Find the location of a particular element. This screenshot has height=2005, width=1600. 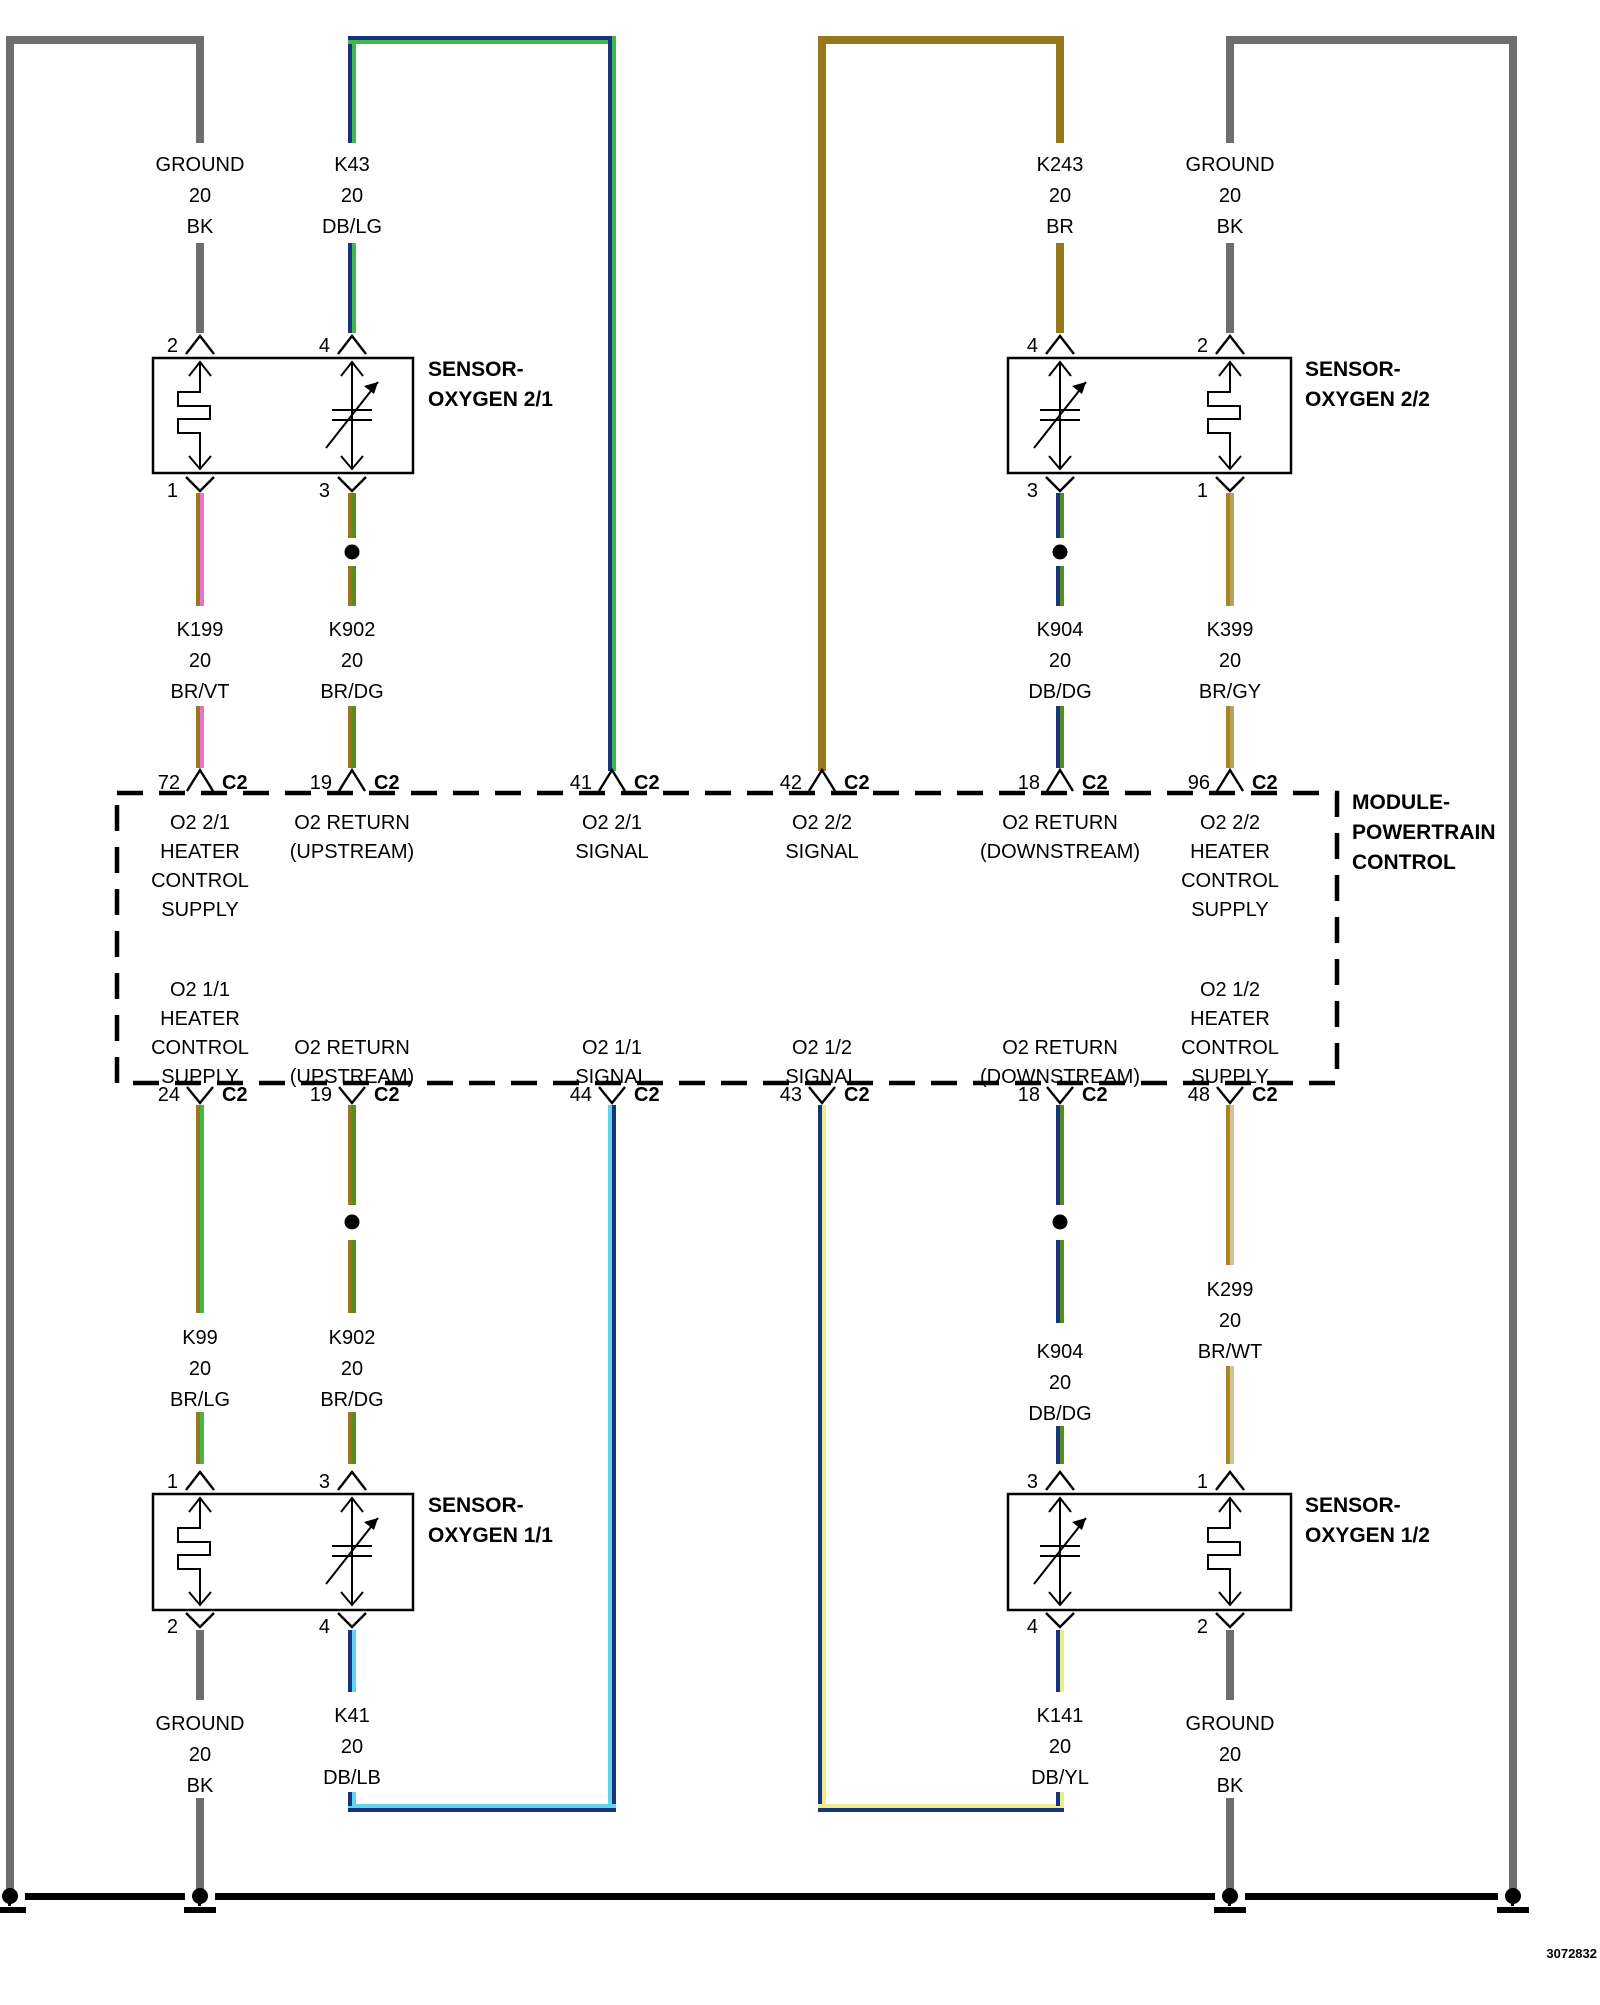

svg-text: BR/WT is located at coordinates (1230, 1352).